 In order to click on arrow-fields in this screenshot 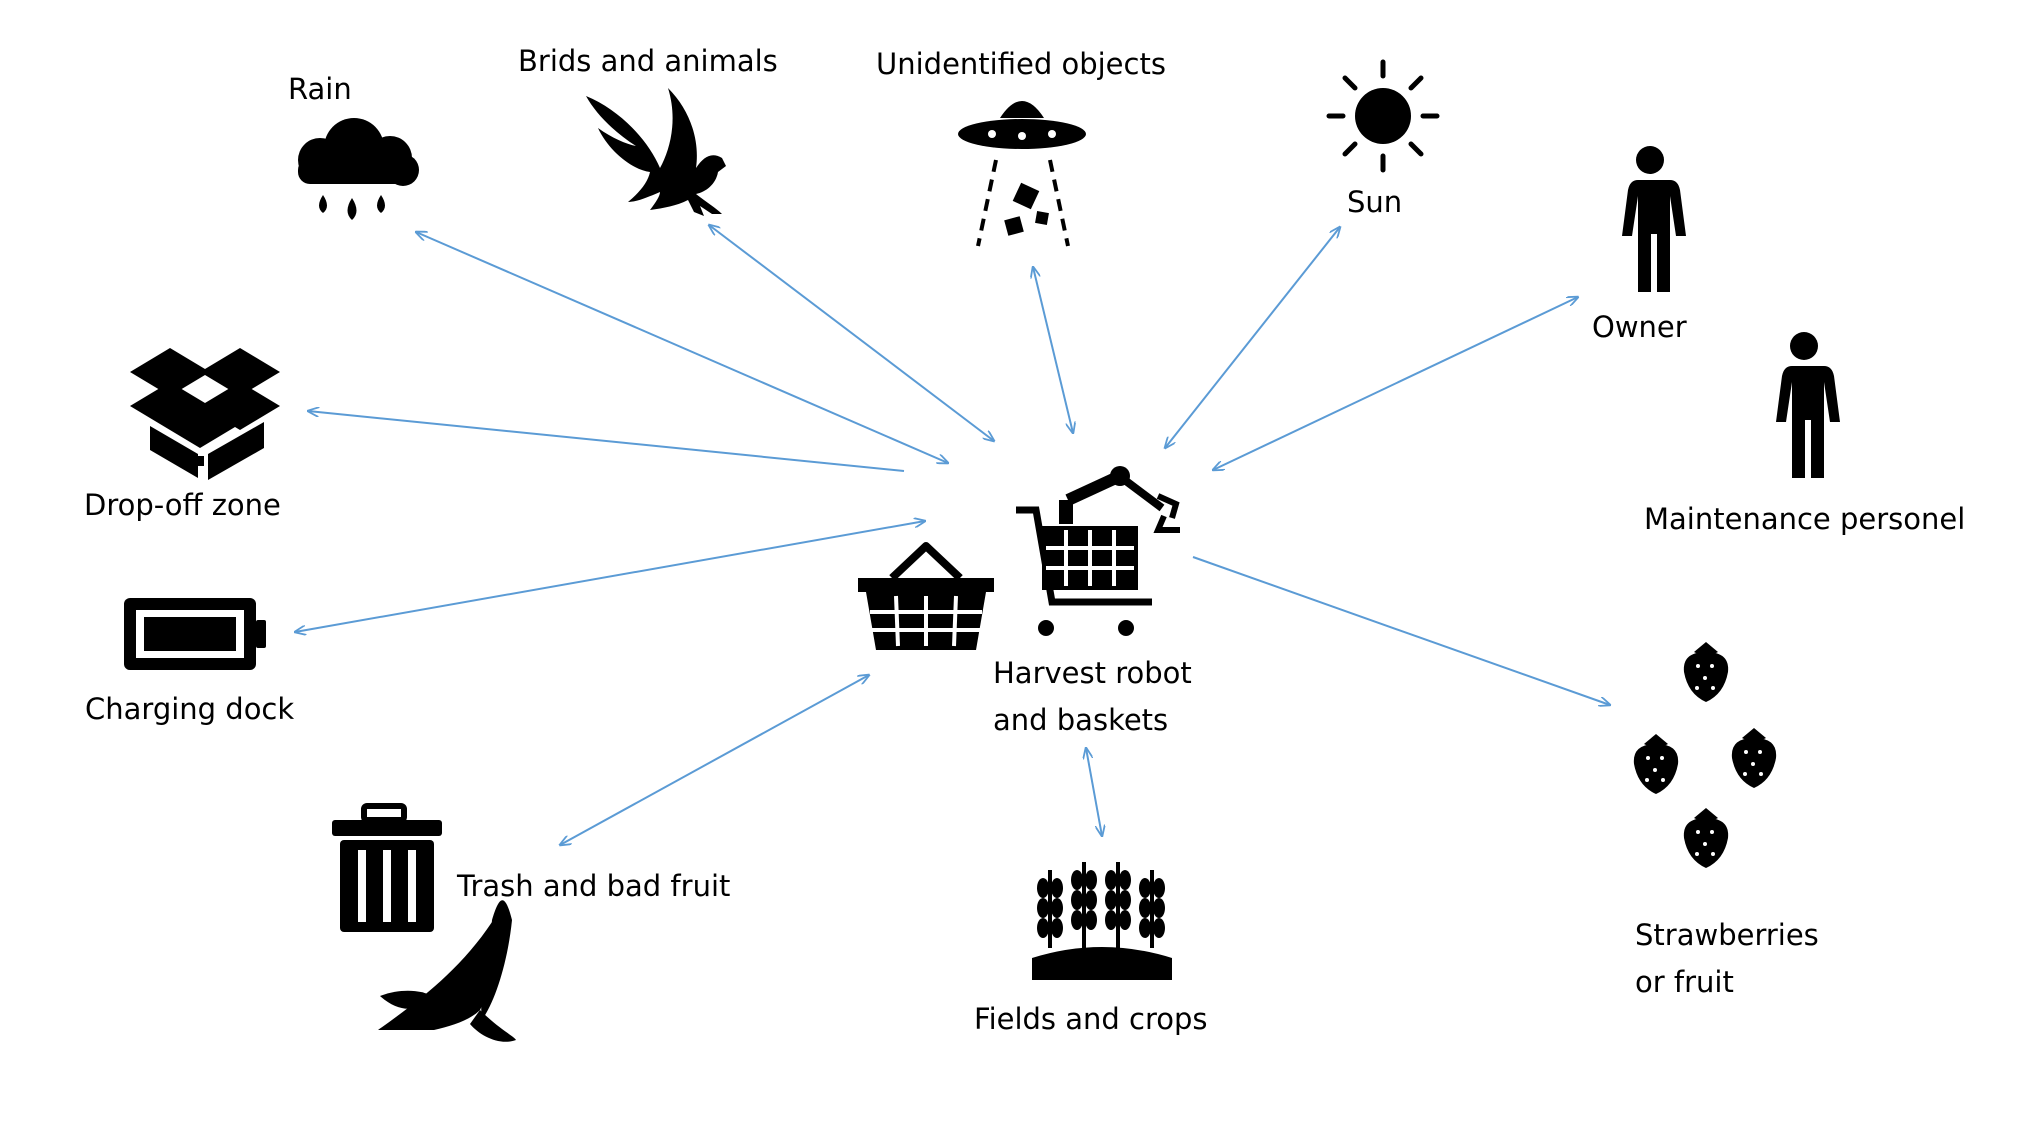, I will do `click(1094, 792)`.